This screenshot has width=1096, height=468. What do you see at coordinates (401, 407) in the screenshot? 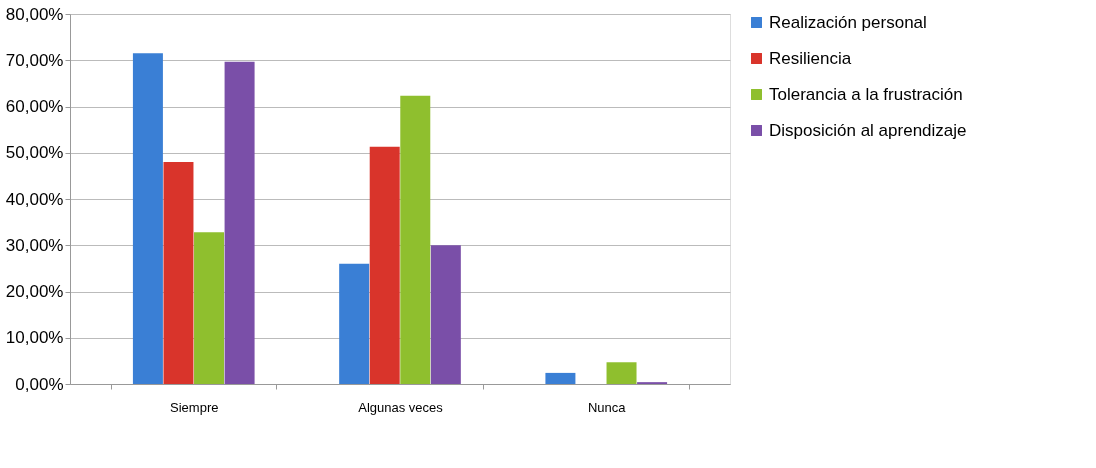
I see `x-tick-label: Algunas veces` at bounding box center [401, 407].